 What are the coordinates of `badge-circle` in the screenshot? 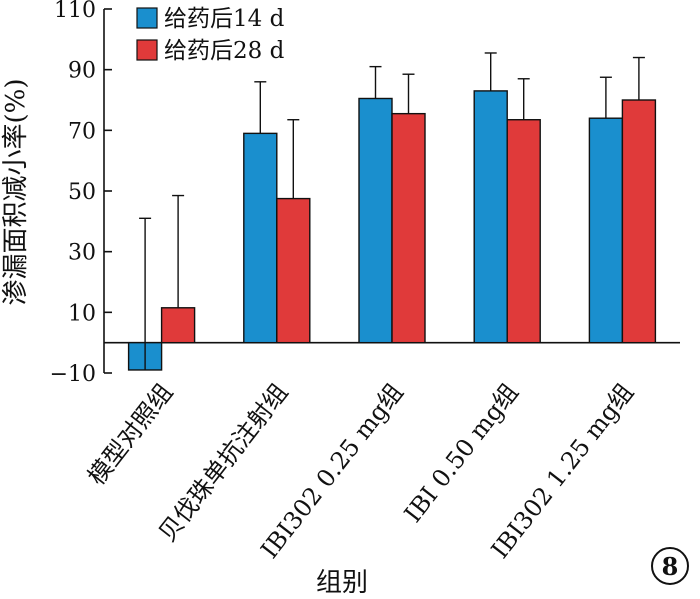 It's located at (670, 566).